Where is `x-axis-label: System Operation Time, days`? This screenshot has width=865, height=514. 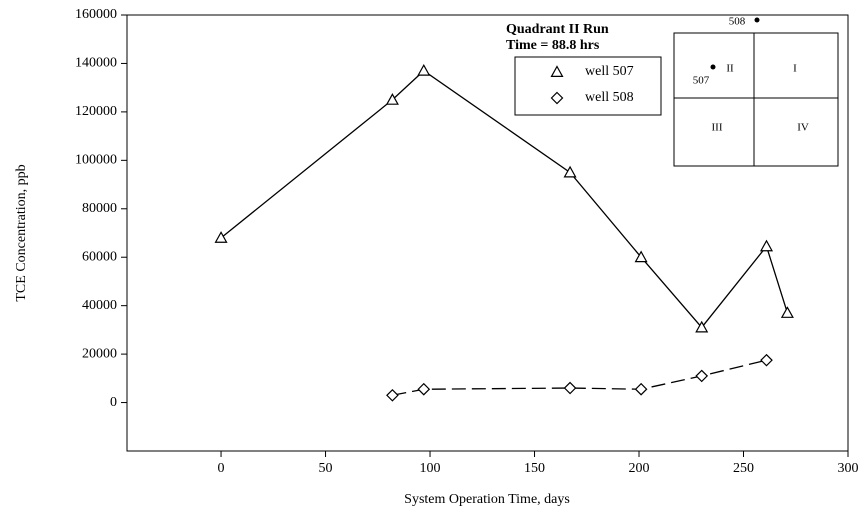 x-axis-label: System Operation Time, days is located at coordinates (487, 499).